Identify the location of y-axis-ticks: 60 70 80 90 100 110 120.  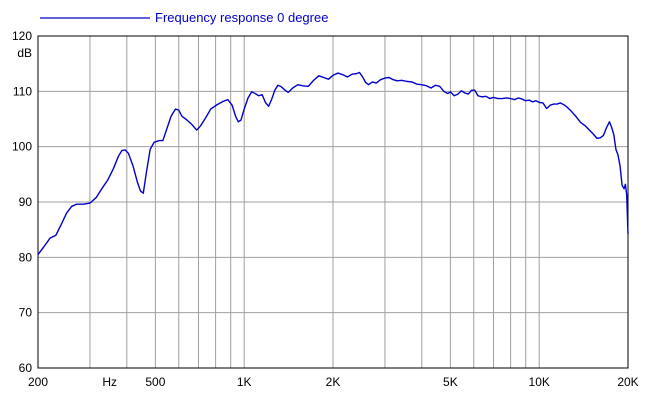
(22, 202).